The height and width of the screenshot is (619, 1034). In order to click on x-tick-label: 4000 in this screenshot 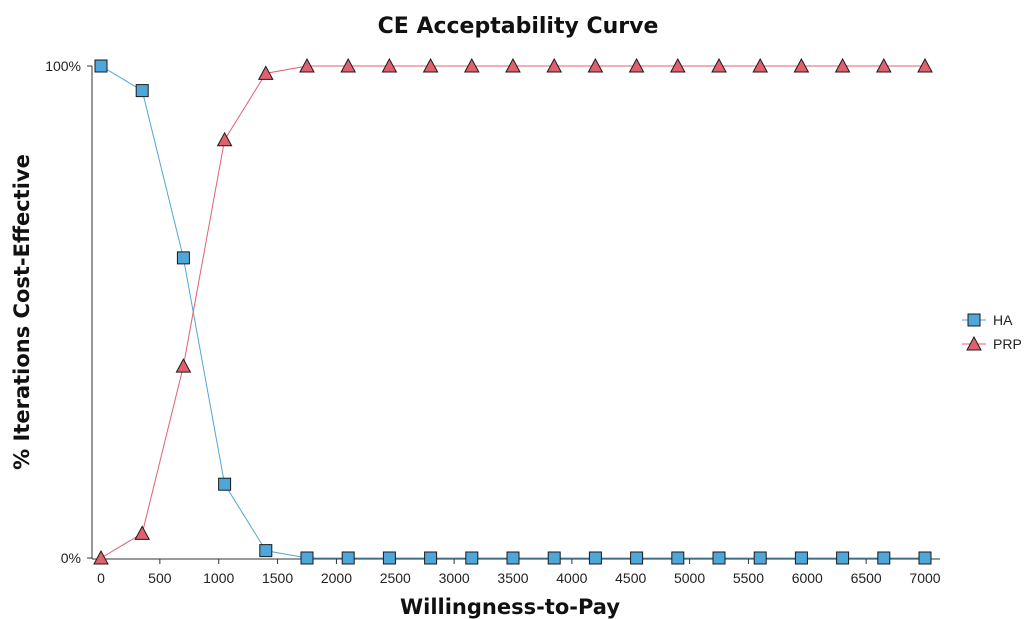, I will do `click(571, 578)`.